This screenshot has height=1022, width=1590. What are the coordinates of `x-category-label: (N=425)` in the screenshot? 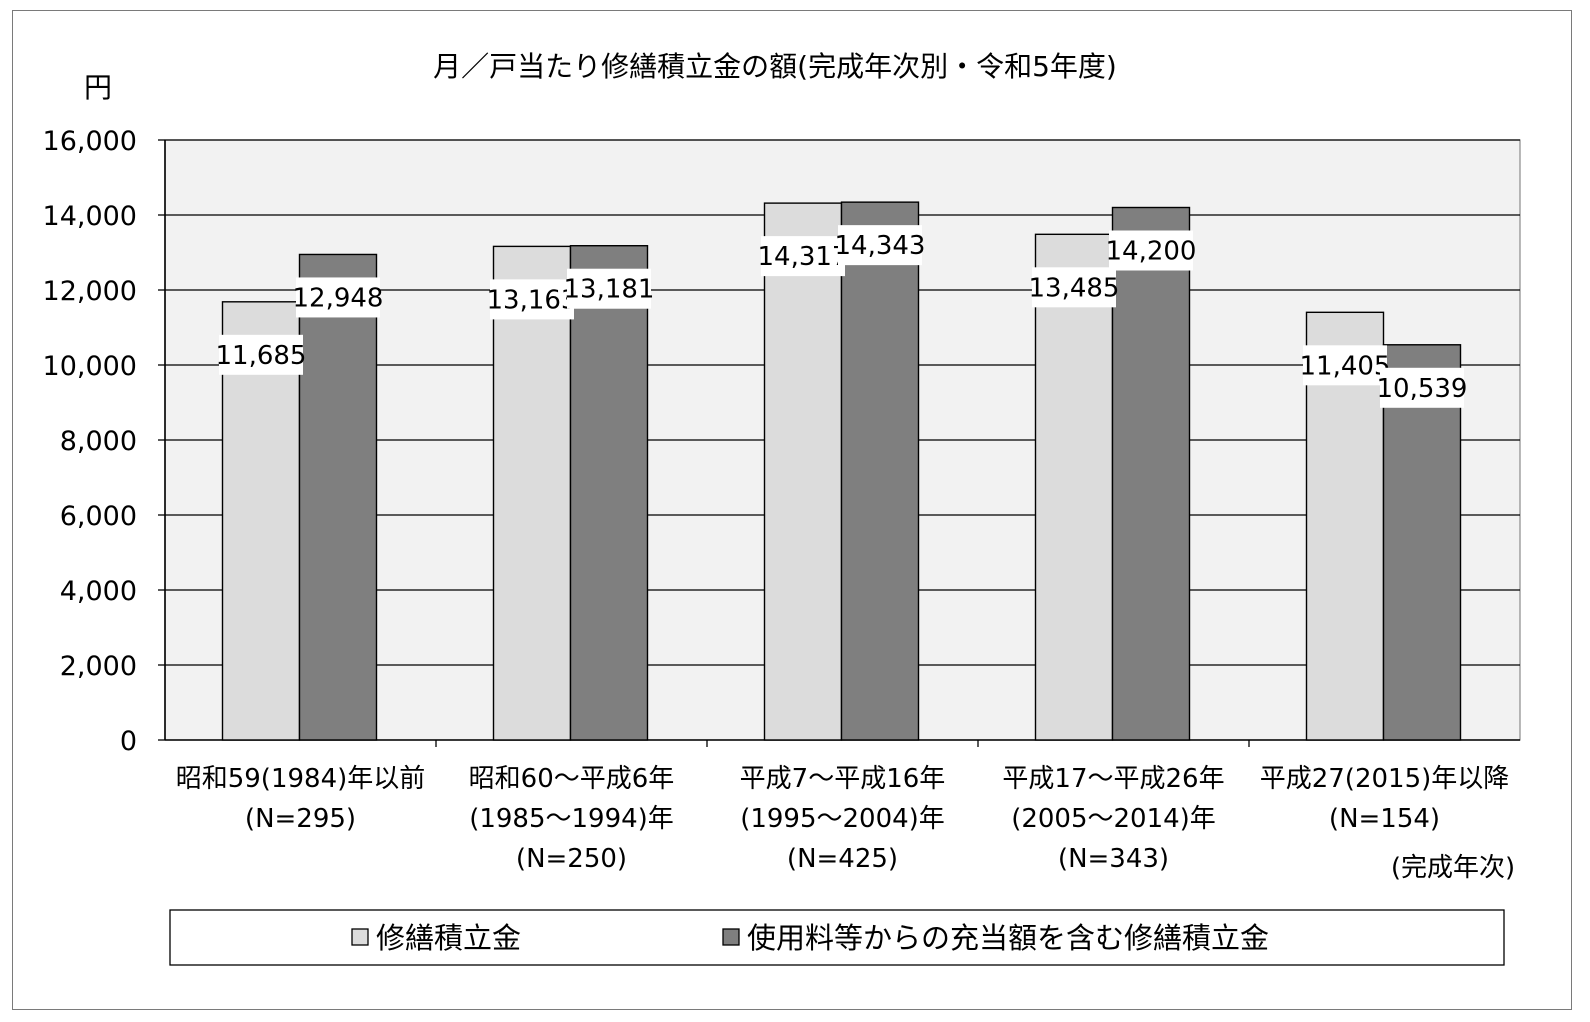 It's located at (842, 859).